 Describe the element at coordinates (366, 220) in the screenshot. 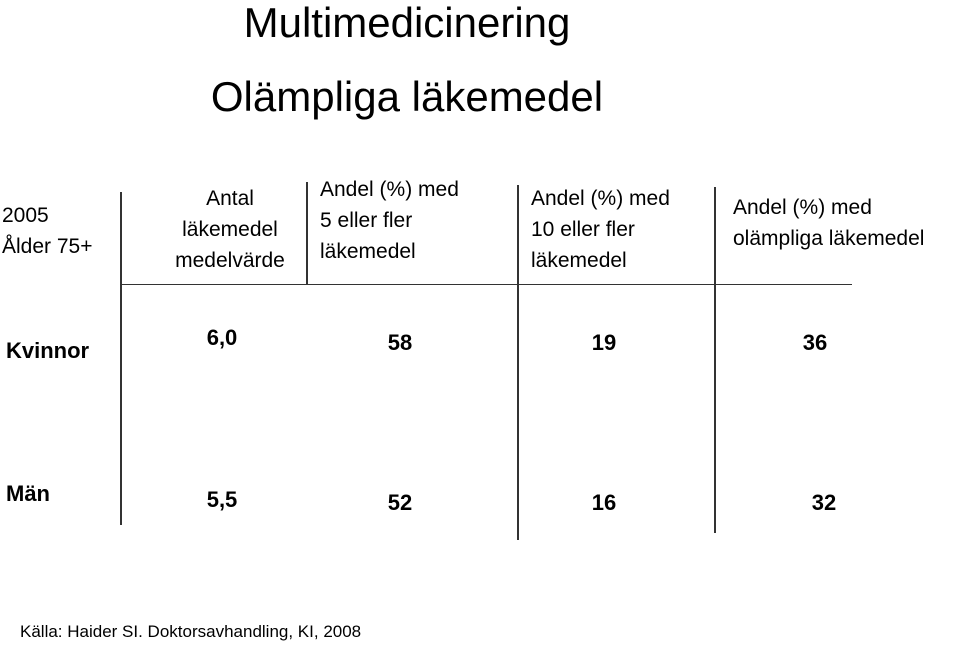

I see `column-header-line: 5 eller fler` at that location.